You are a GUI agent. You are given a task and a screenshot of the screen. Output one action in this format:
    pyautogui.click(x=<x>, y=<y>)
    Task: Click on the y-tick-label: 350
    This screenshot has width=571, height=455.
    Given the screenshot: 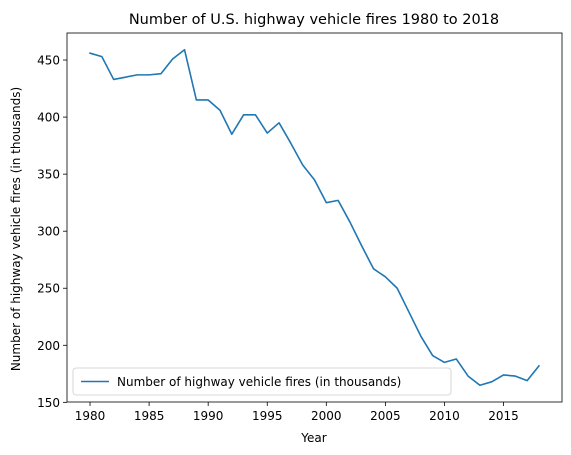 What is the action you would take?
    pyautogui.click(x=48, y=175)
    